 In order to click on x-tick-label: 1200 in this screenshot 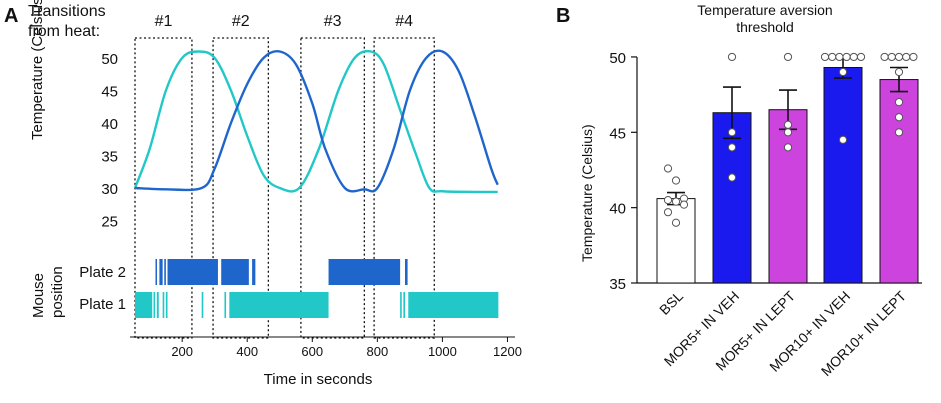, I will do `click(507, 351)`.